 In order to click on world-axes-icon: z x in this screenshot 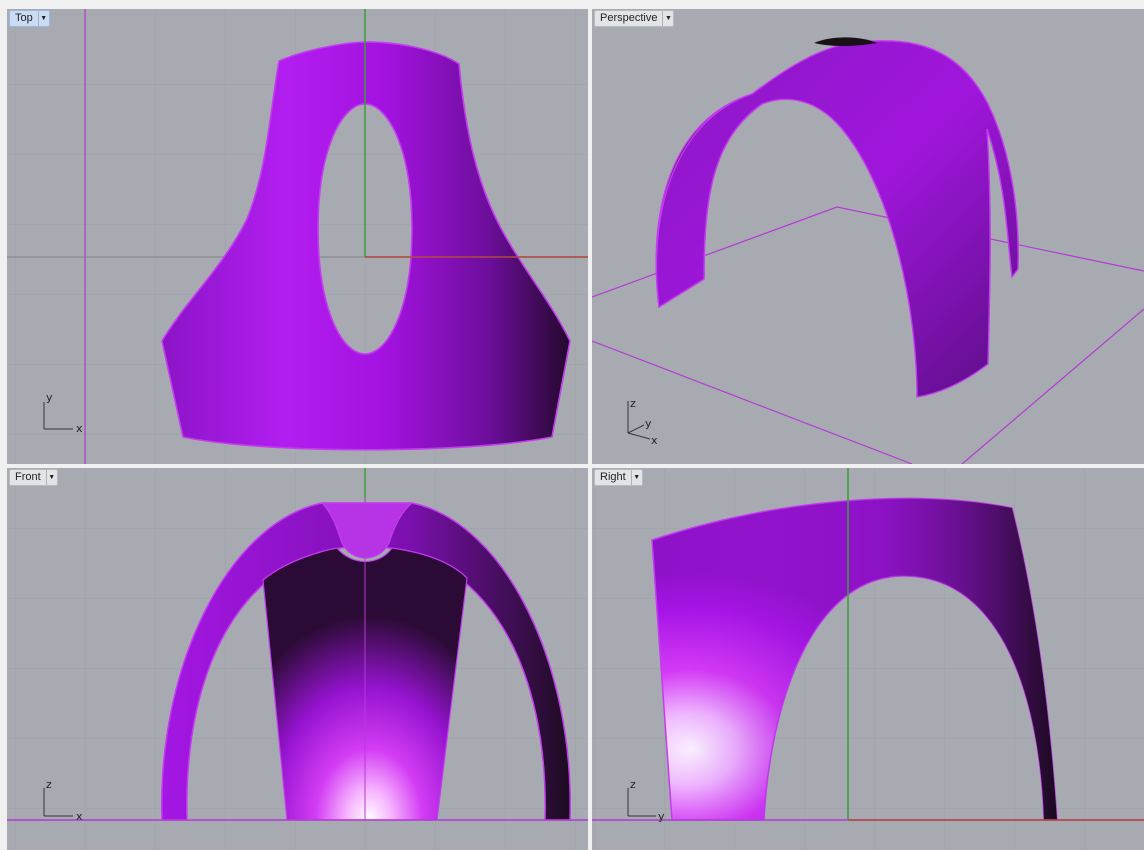, I will do `click(63, 800)`.